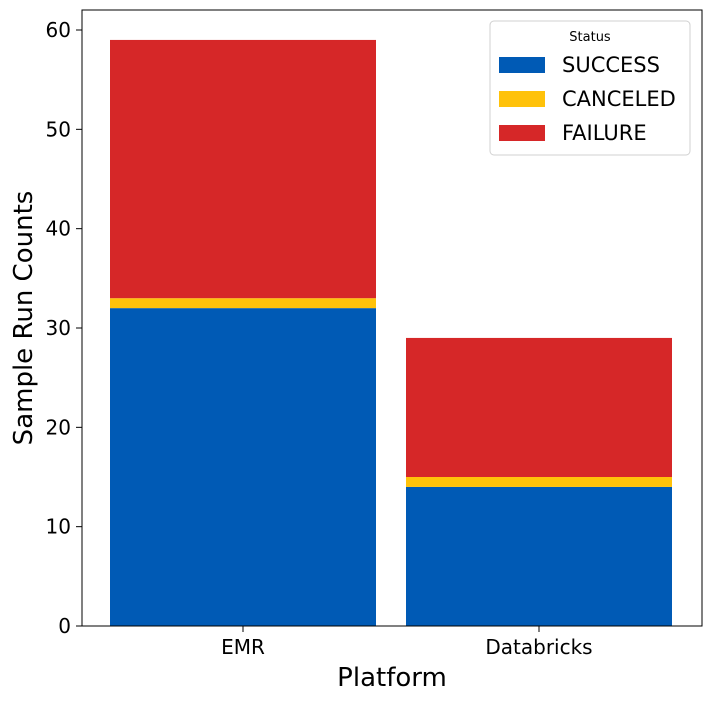 The image size is (711, 702). Describe the element at coordinates (604, 133) in the screenshot. I see `legend-label-failure: FAILURE` at that location.